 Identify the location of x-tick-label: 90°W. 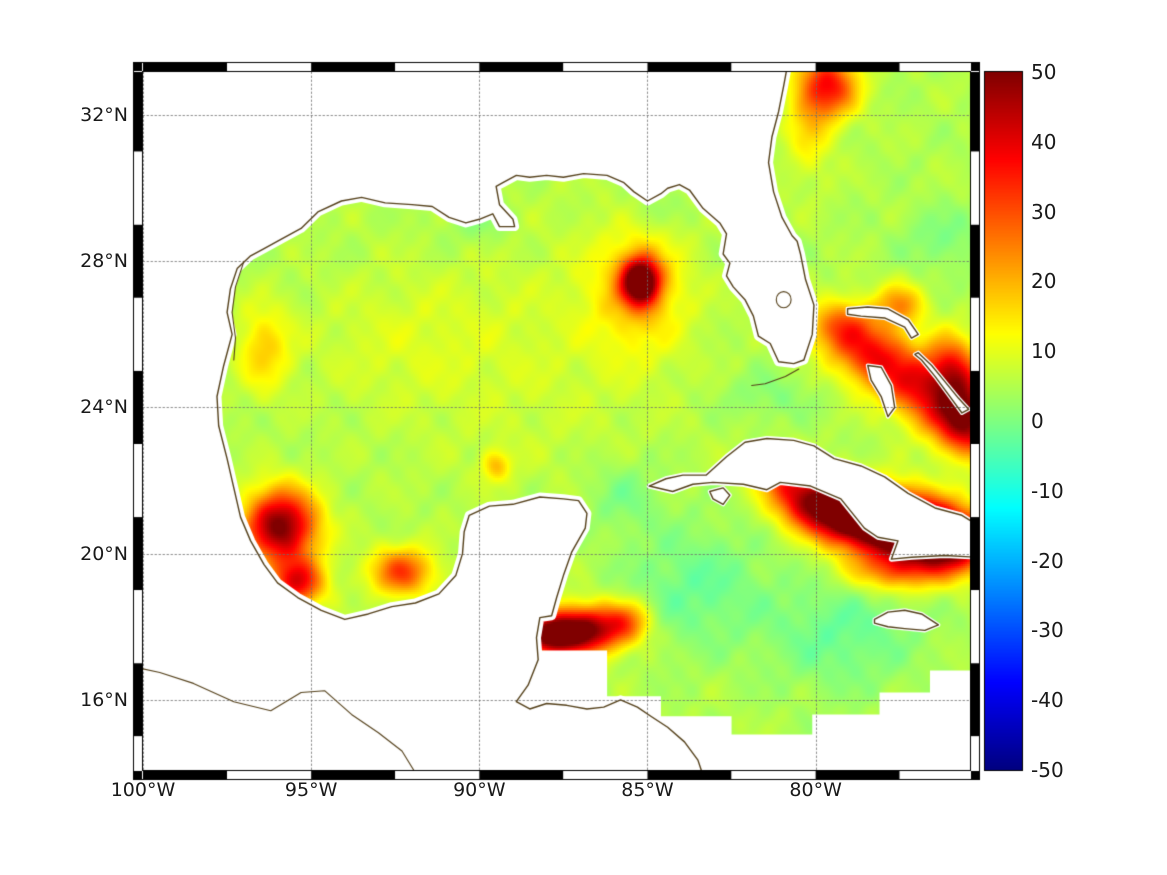
(479, 790).